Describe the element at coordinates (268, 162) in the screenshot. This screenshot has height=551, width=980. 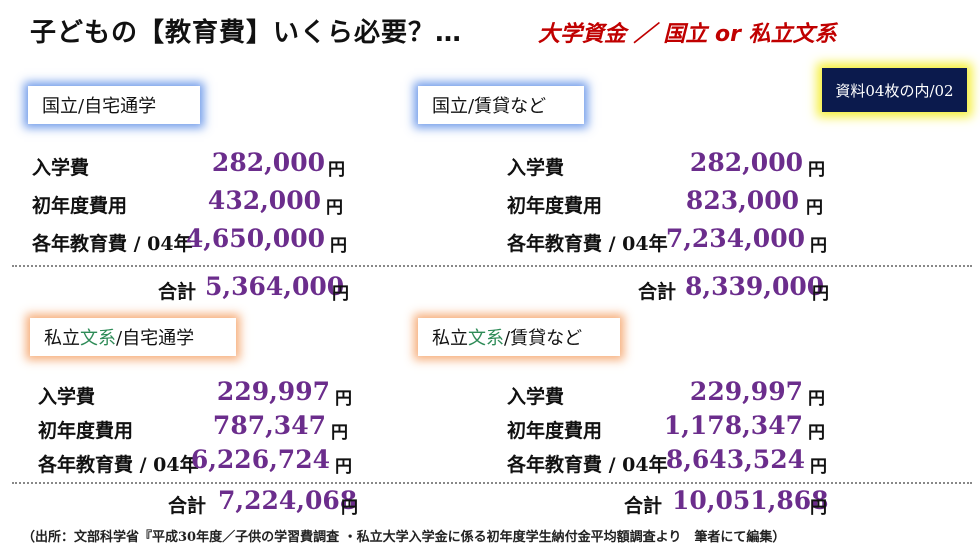
I see `amount-entrance-national-home: 282,000` at that location.